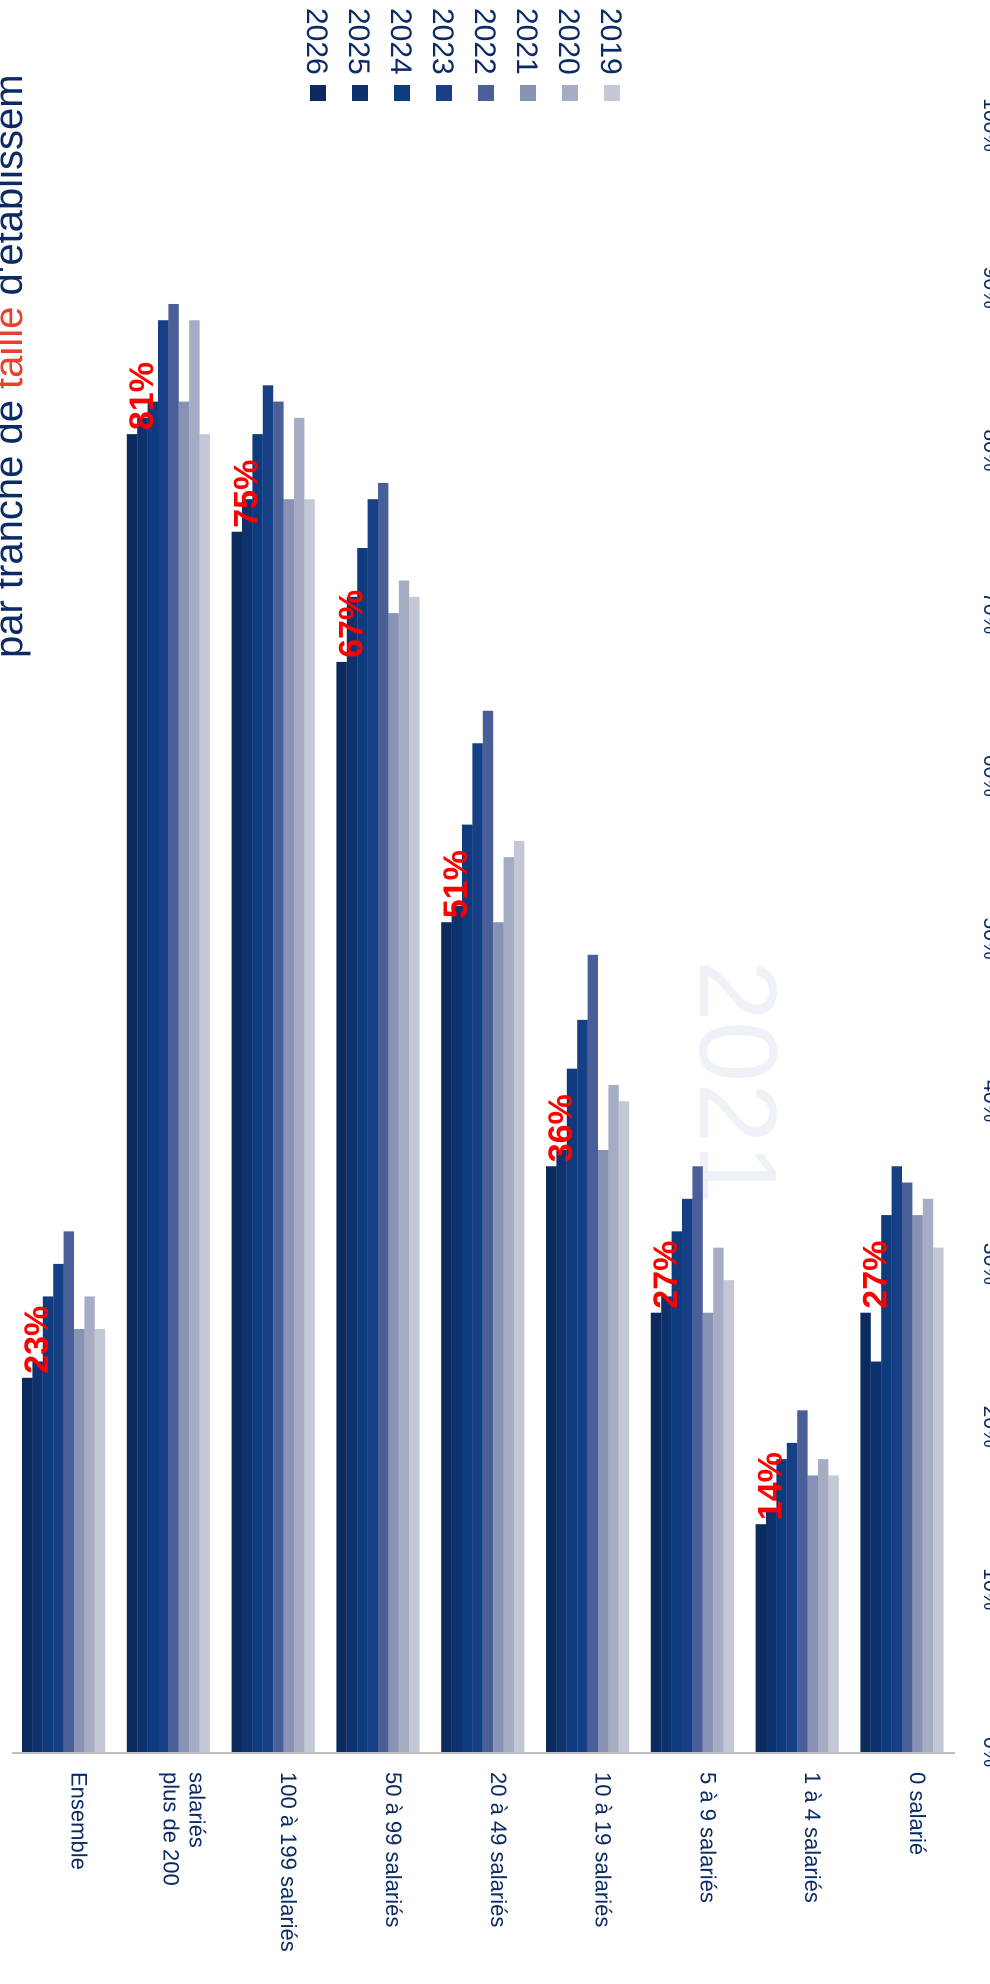 The height and width of the screenshot is (1984, 990). I want to click on legend-item: 2025, so click(358, 54).